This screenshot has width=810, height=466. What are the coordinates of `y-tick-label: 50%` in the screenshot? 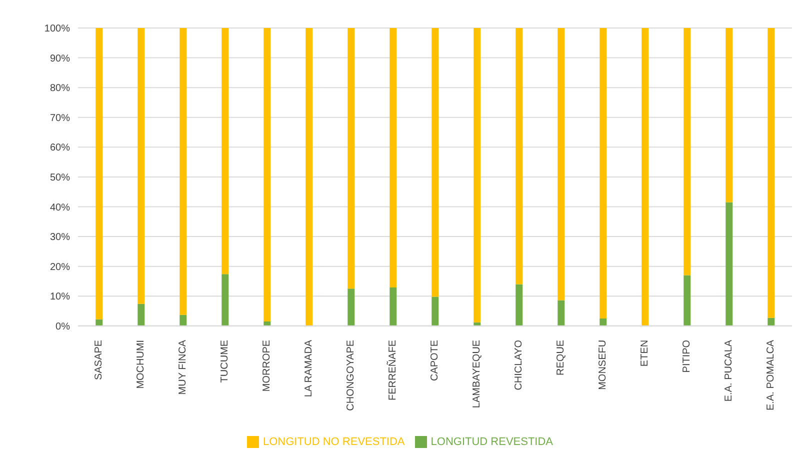 It's located at (60, 178).